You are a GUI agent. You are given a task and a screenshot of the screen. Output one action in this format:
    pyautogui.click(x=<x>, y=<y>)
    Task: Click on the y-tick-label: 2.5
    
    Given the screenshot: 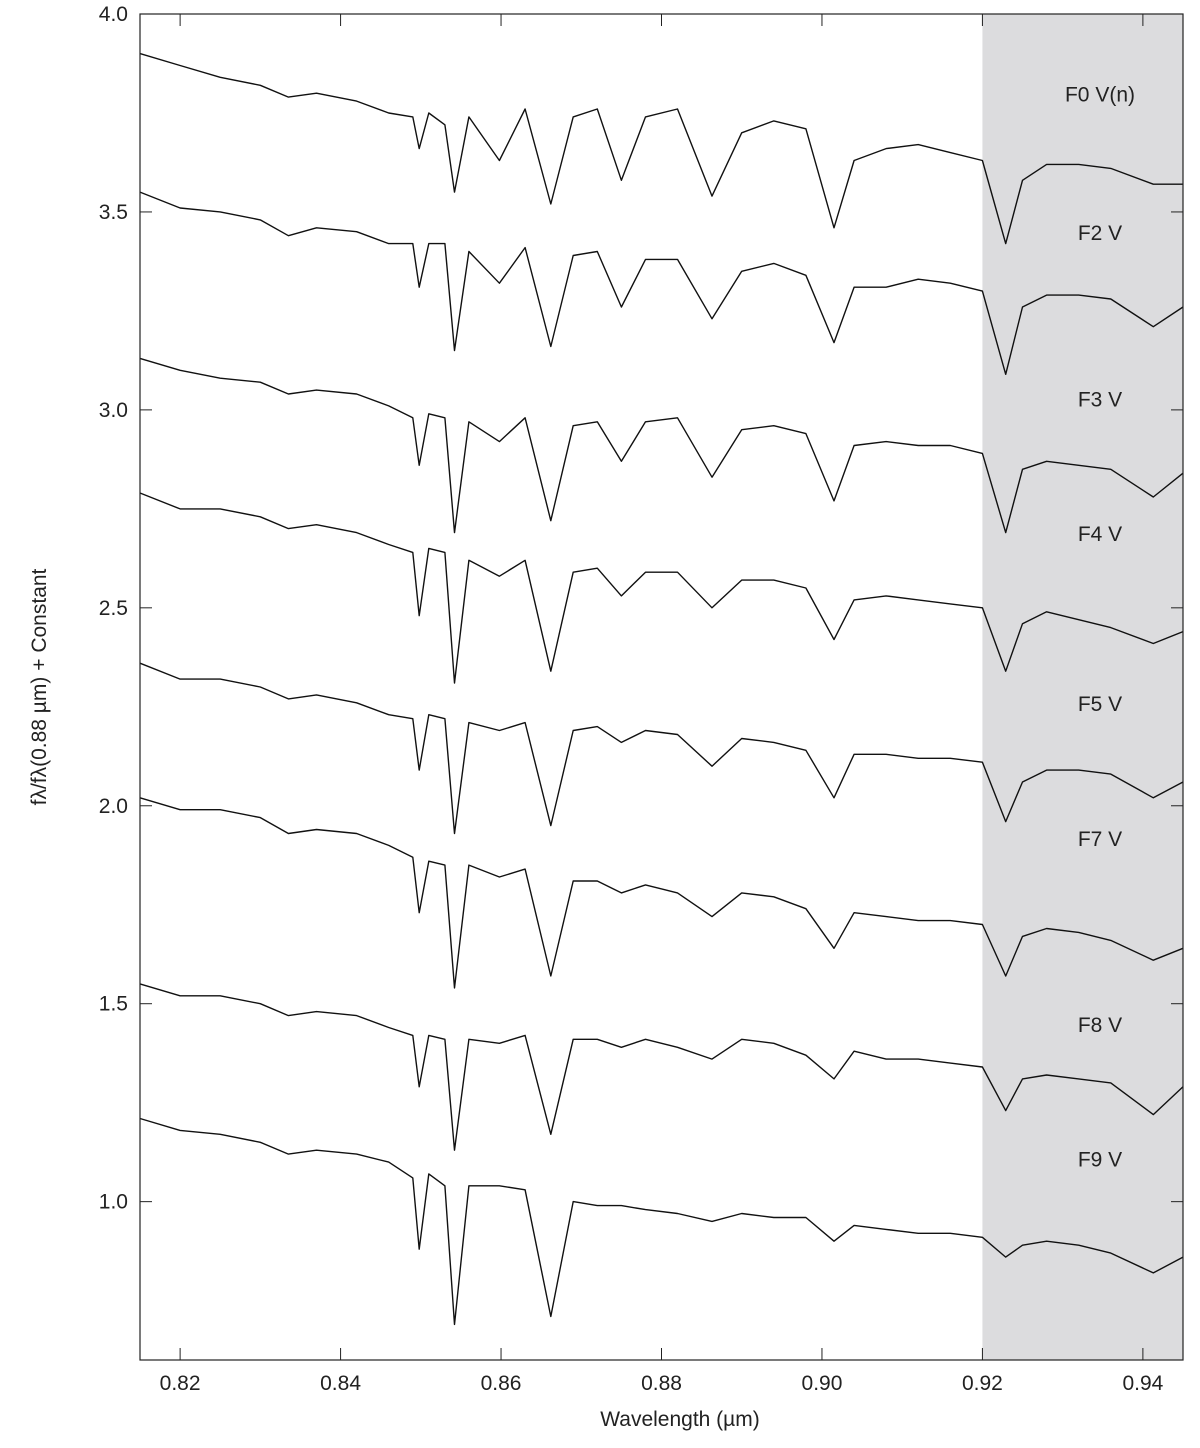 What is the action you would take?
    pyautogui.click(x=113, y=608)
    